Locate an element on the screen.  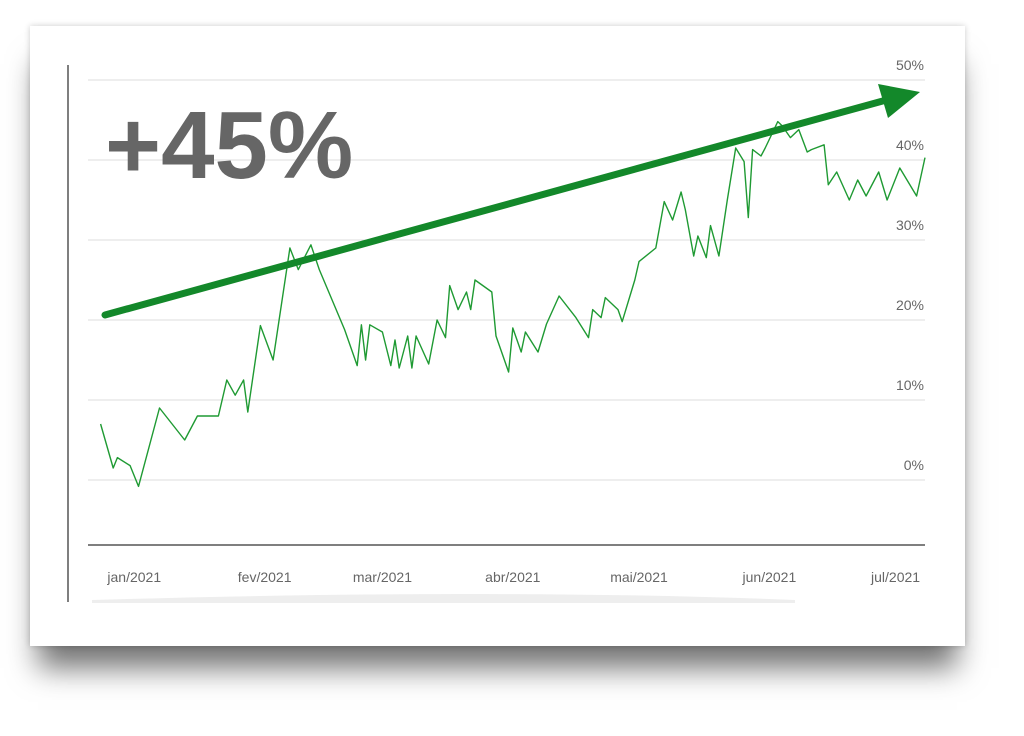
x-tick-label: jun/2021 is located at coordinates (769, 577).